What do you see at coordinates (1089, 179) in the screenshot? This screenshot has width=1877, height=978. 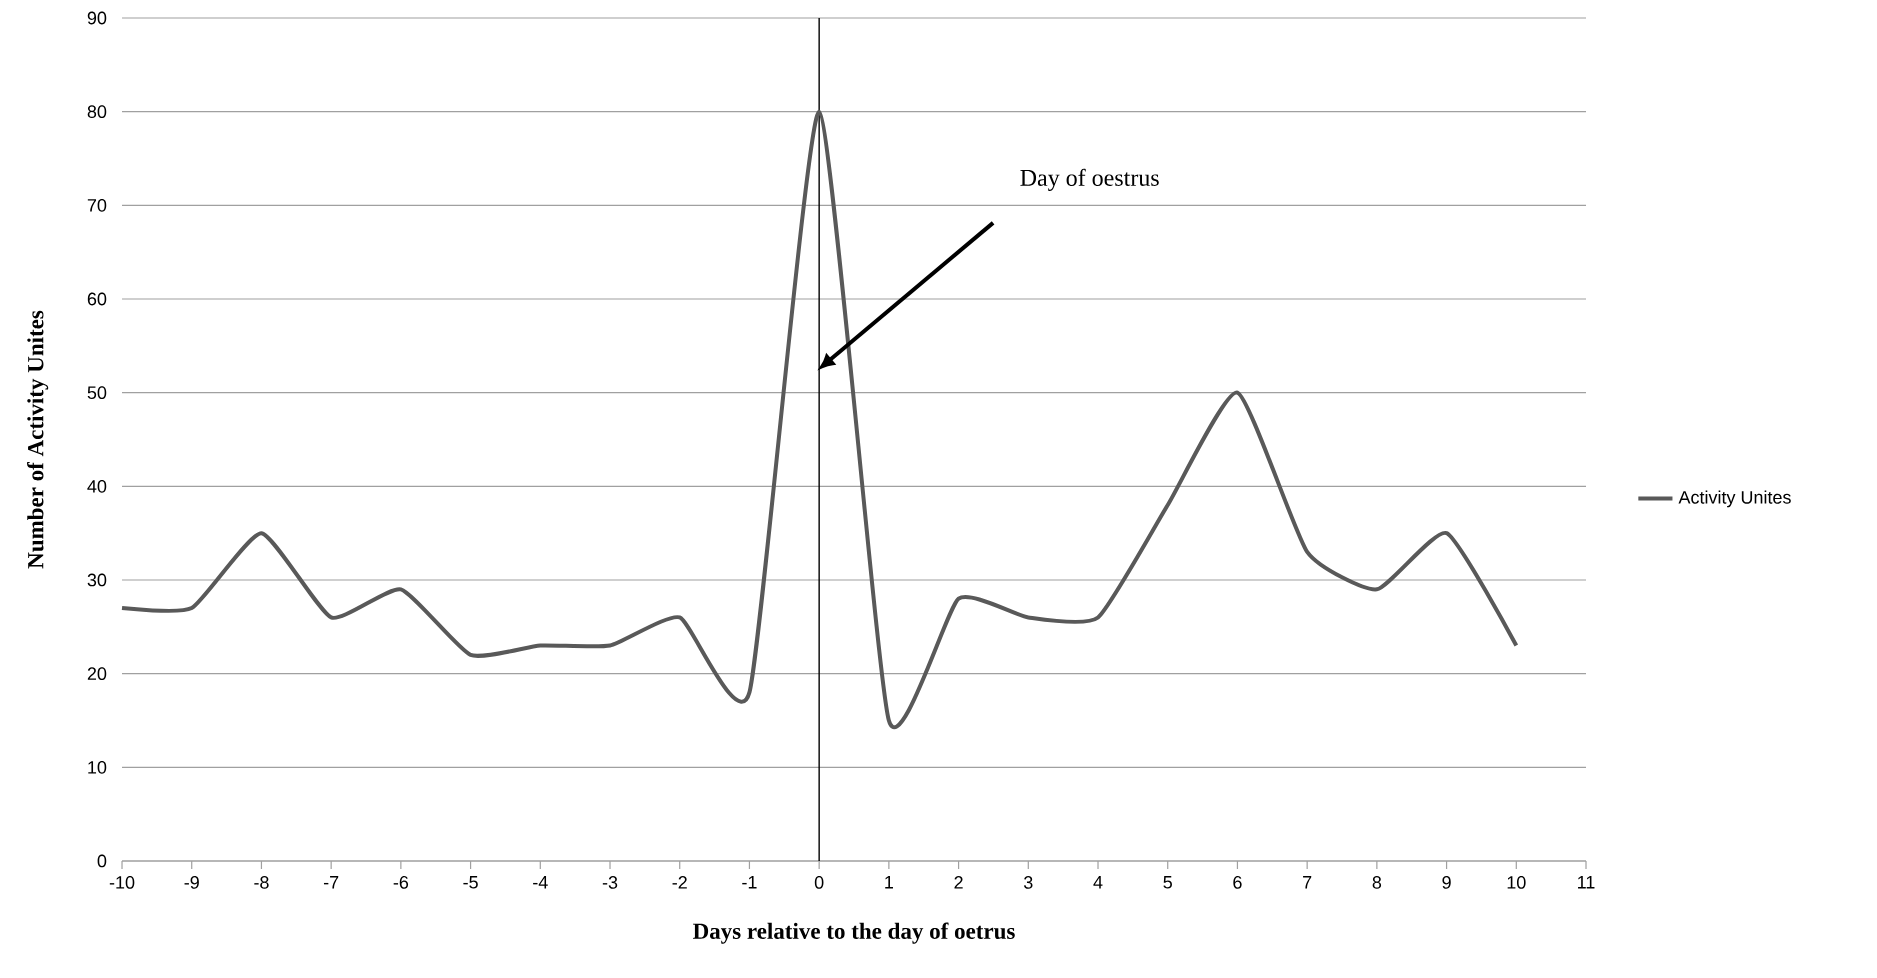 I see `annotation: Day of oestrus` at bounding box center [1089, 179].